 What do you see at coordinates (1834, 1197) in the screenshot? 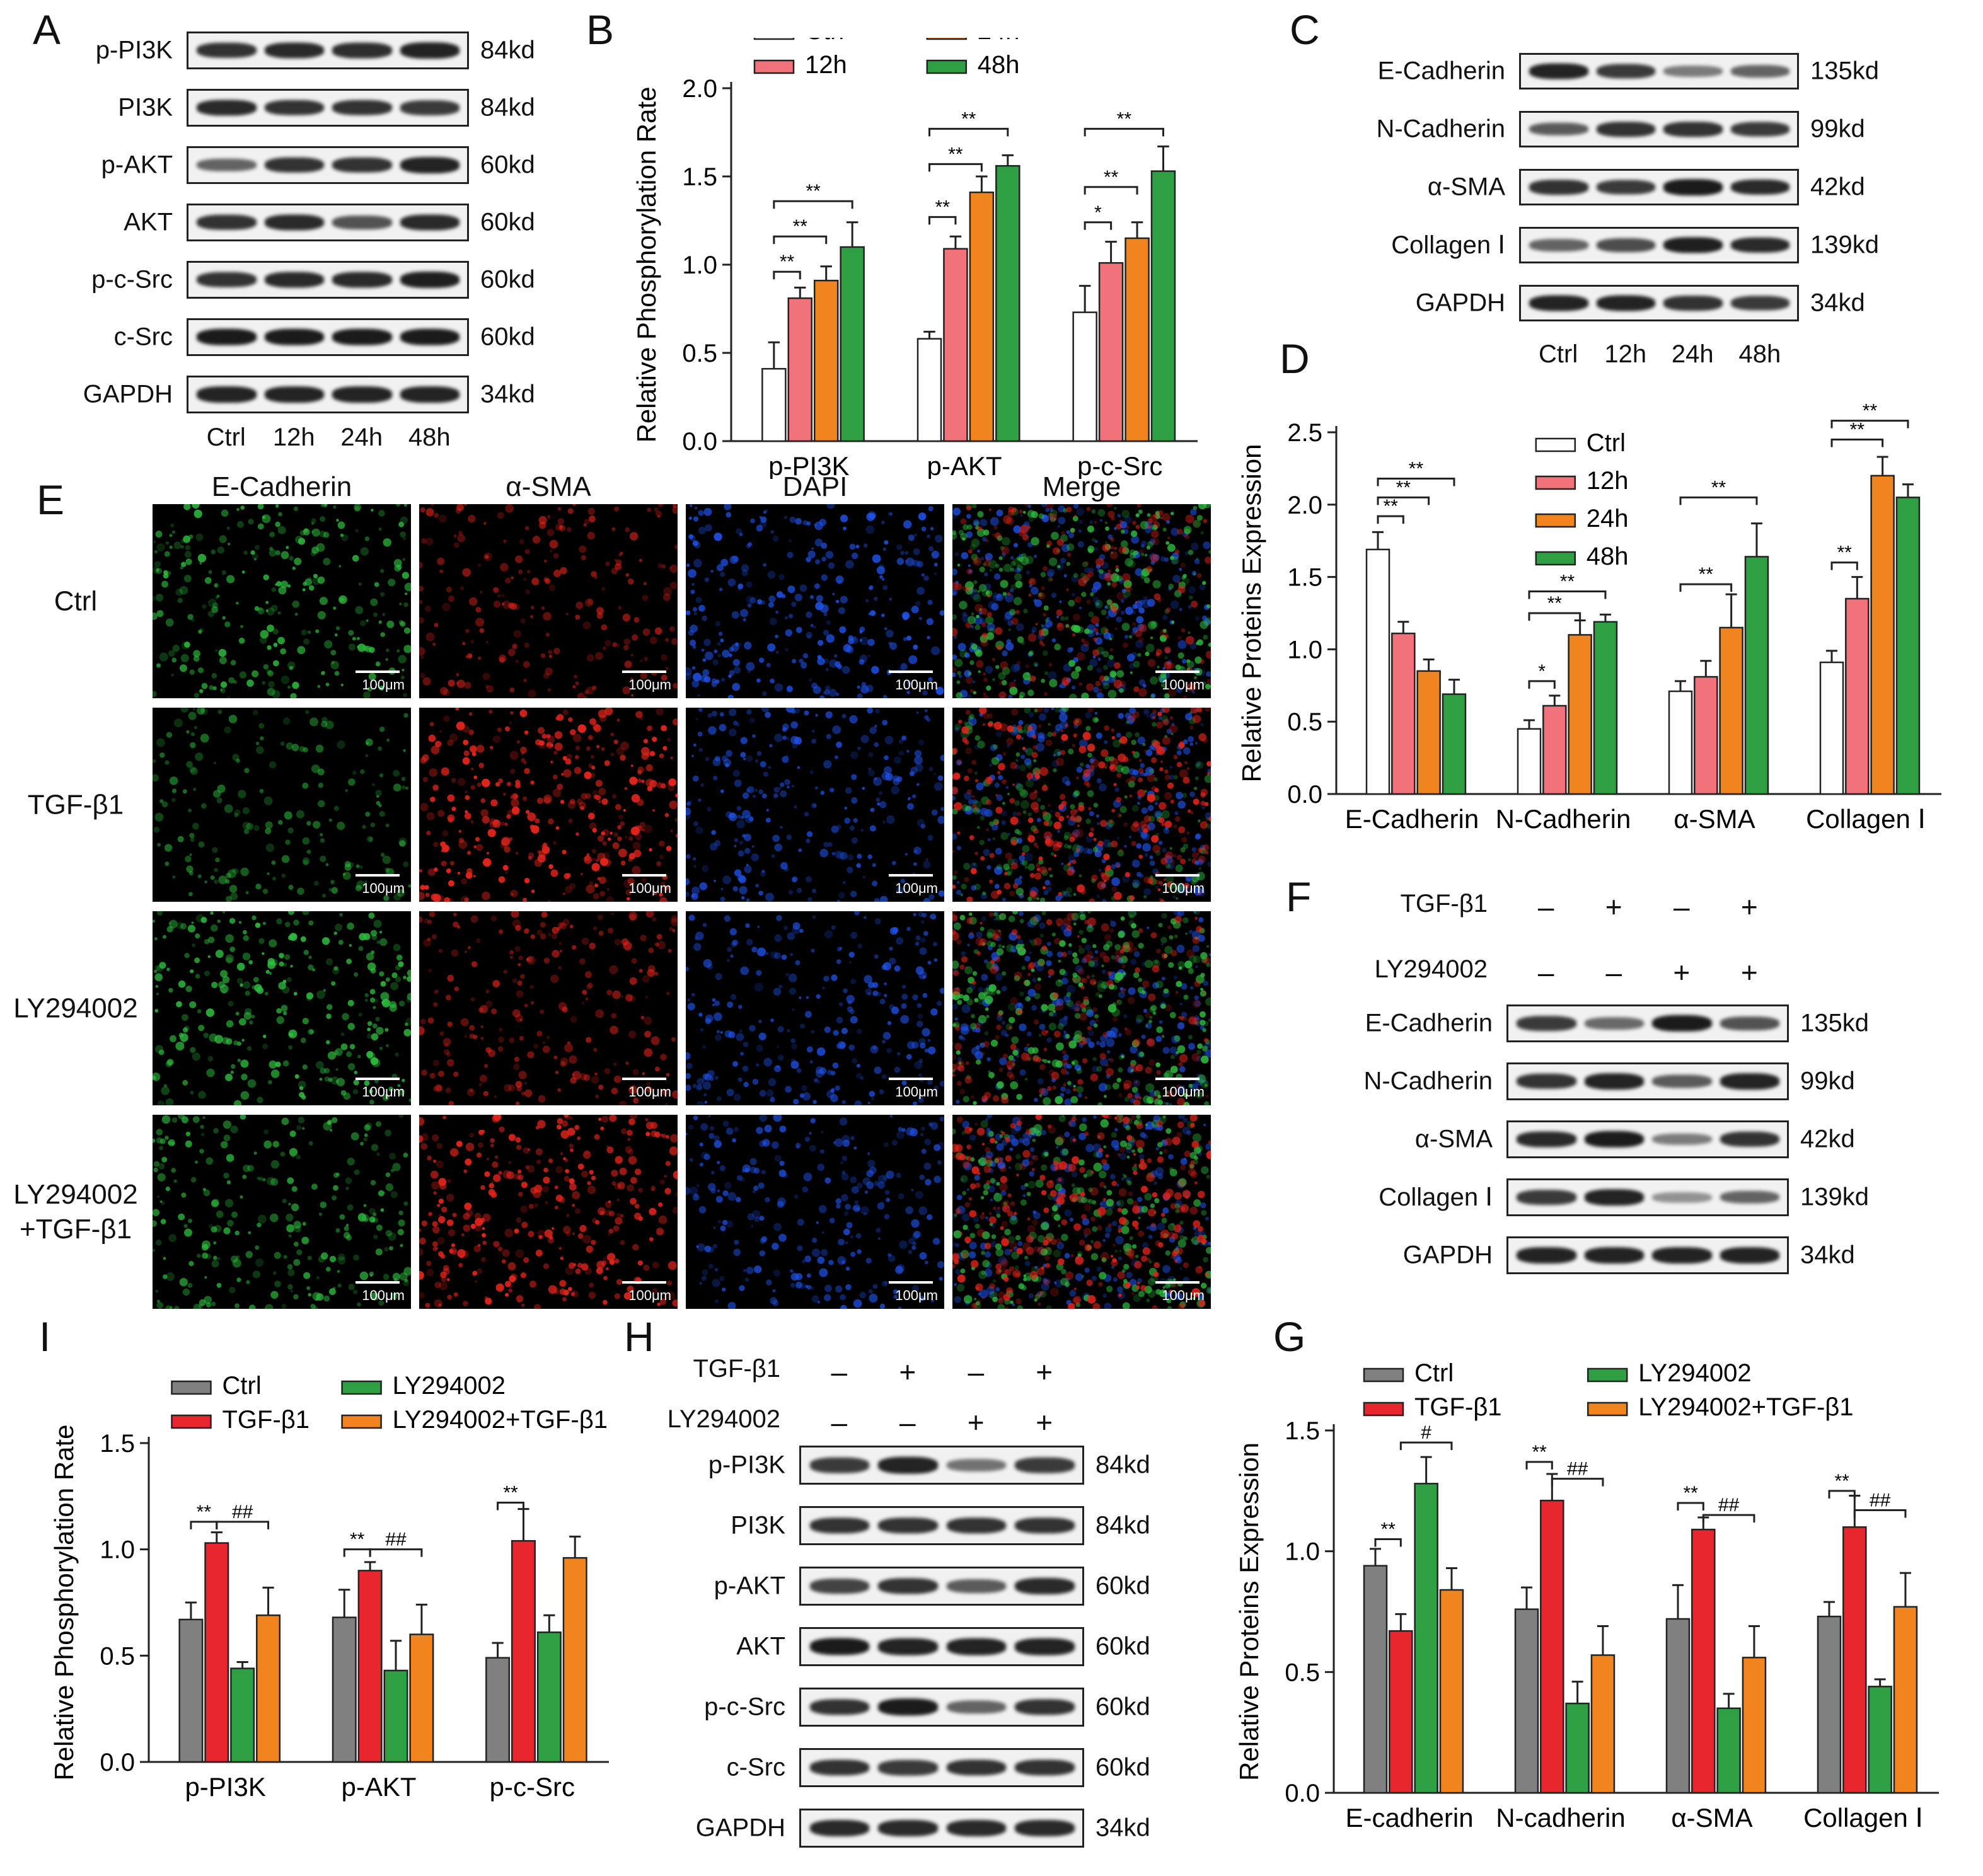
I see `molecular-weight-label: 139kd` at bounding box center [1834, 1197].